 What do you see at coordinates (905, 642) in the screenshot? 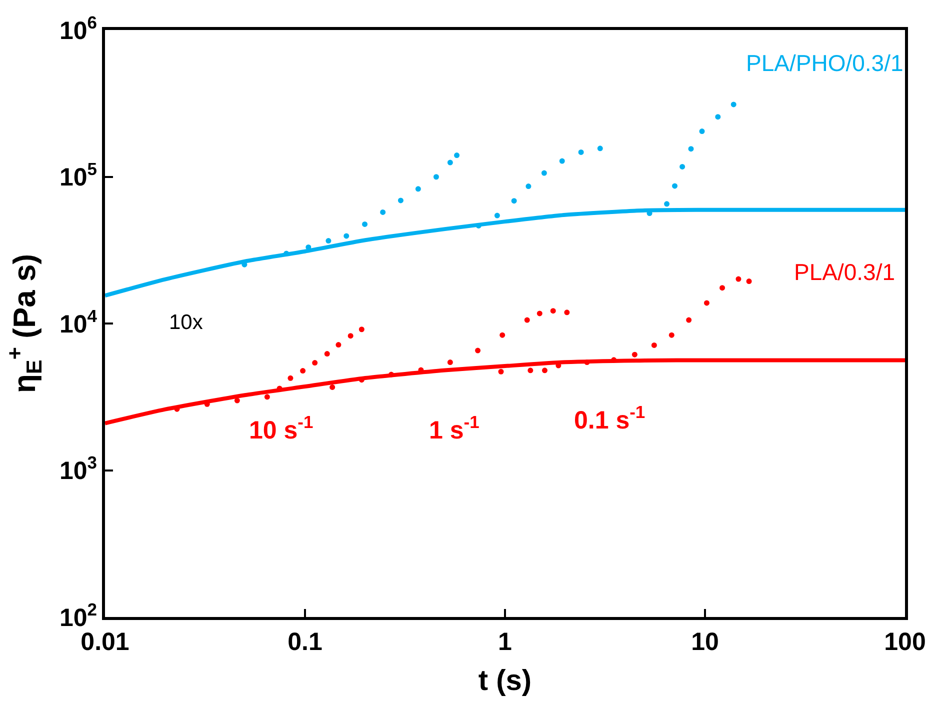
I see `x-tick-label: 100` at bounding box center [905, 642].